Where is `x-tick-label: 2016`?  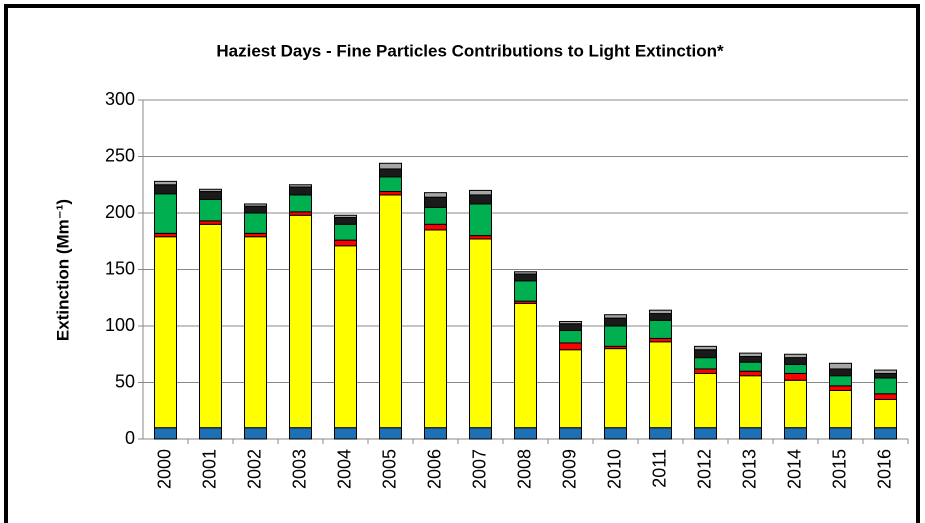 x-tick-label: 2016 is located at coordinates (884, 469).